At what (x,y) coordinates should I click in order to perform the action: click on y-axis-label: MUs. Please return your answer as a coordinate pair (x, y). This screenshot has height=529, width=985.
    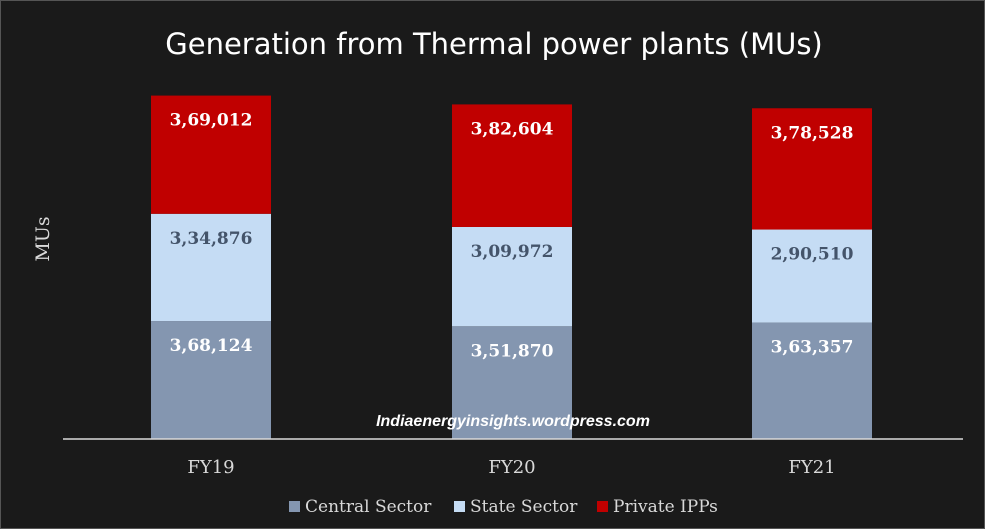
    Looking at the image, I should click on (43, 238).